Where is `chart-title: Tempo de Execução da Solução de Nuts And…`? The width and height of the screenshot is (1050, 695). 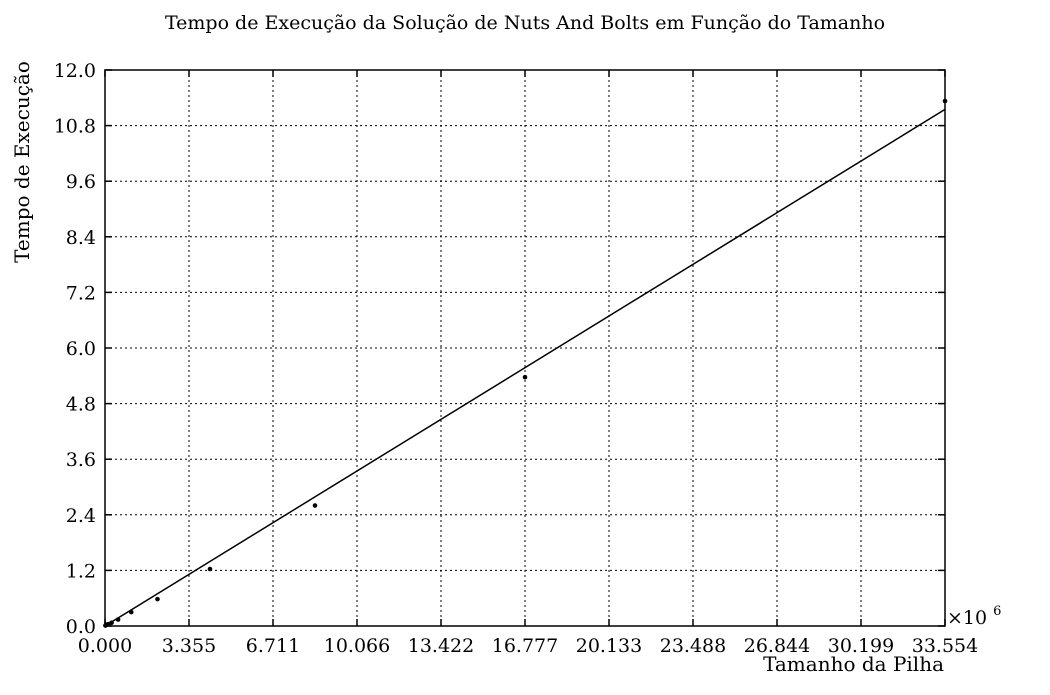
chart-title: Tempo de Execução da Solução de Nuts And… is located at coordinates (525, 23).